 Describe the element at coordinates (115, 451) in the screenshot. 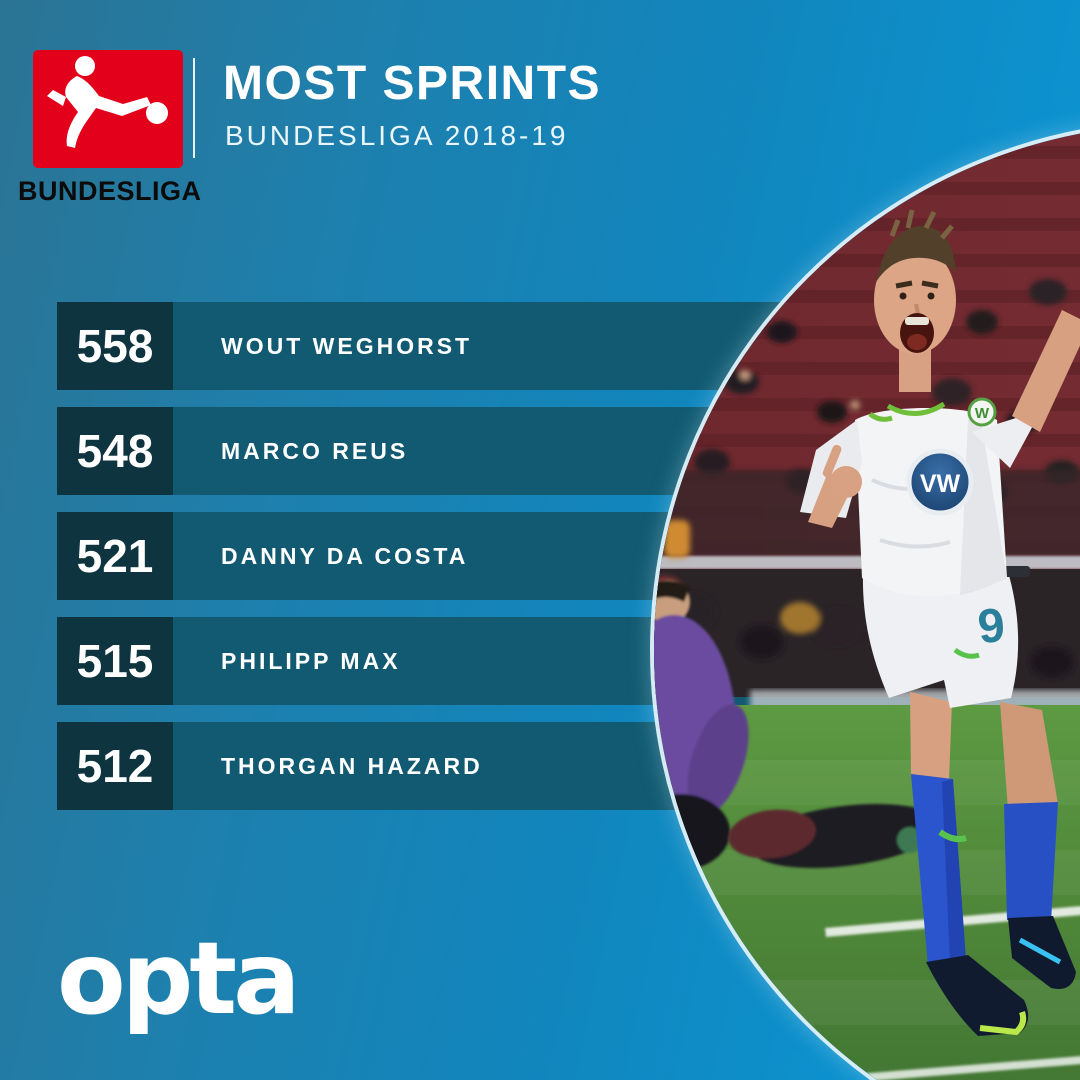

I see `sprint-count: 548` at that location.